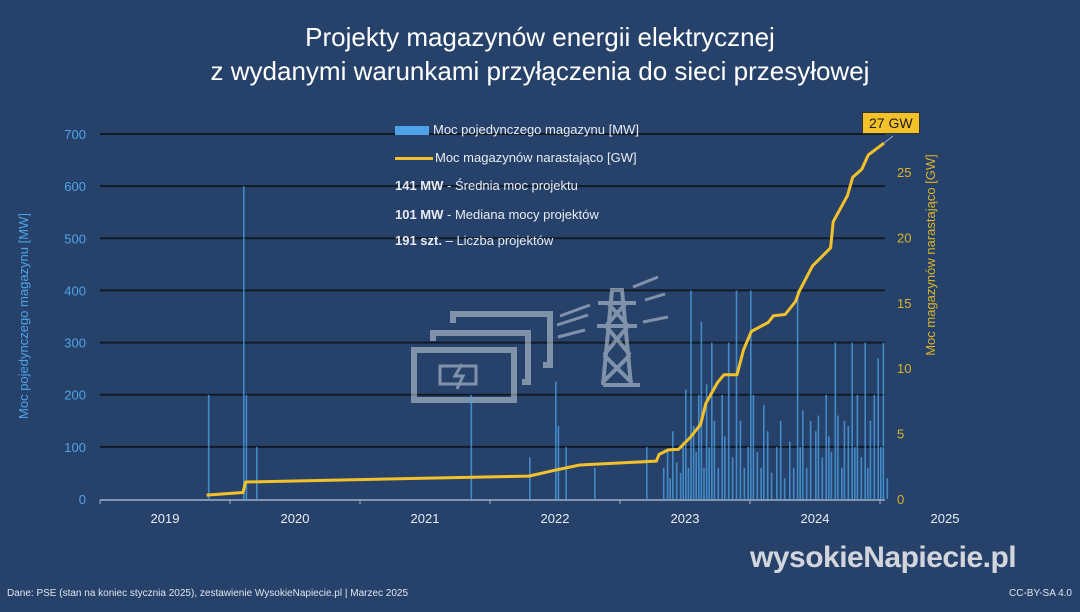  Describe the element at coordinates (945, 518) in the screenshot. I see `x-tick-label: 2025` at that location.